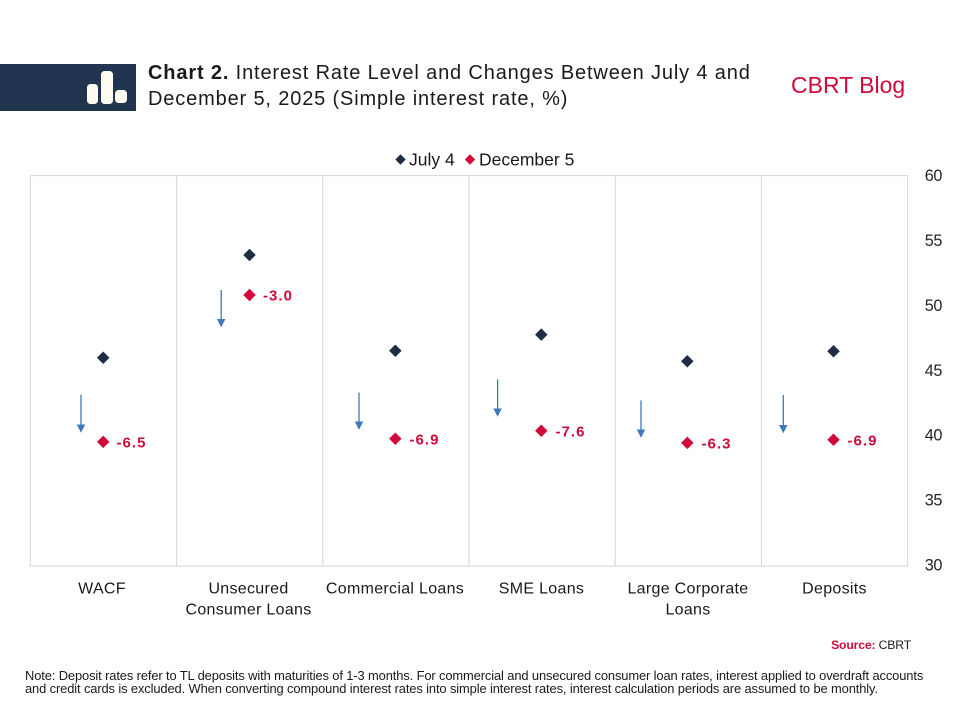 This screenshot has width=960, height=720. What do you see at coordinates (717, 443) in the screenshot?
I see `svg-text: -6.3` at bounding box center [717, 443].